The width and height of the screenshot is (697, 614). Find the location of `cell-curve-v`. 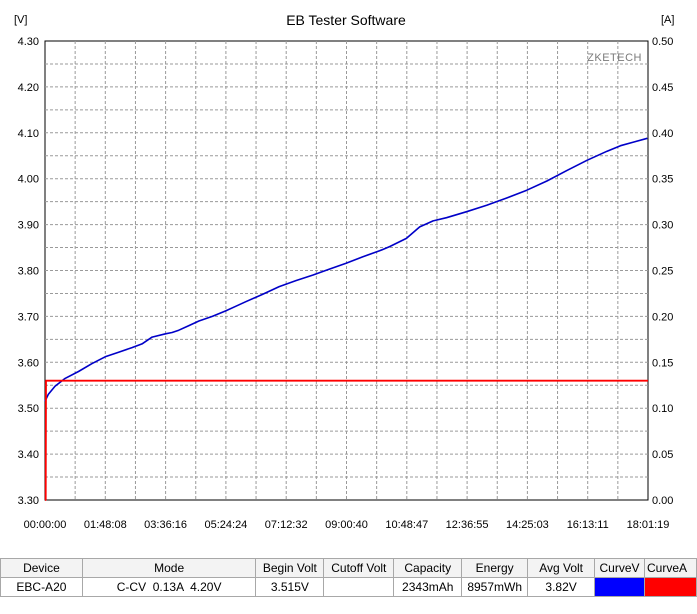

cell-curve-v is located at coordinates (619, 587).